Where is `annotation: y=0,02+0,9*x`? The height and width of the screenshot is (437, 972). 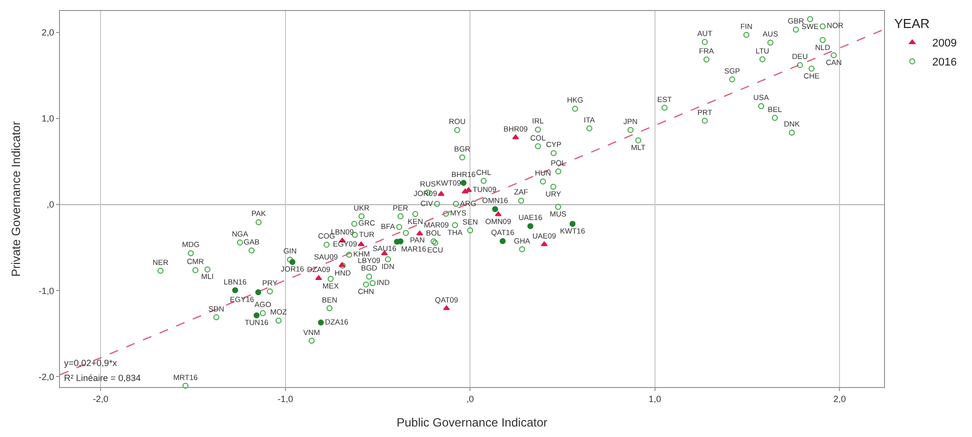
annotation: y=0,02+0,9*x is located at coordinates (91, 363).